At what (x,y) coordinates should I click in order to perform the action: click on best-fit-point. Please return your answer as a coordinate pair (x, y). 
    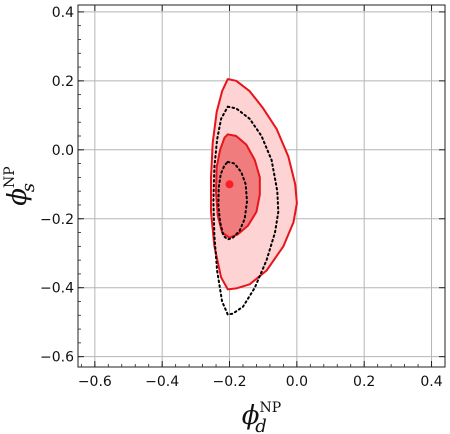
    Looking at the image, I should click on (229, 184).